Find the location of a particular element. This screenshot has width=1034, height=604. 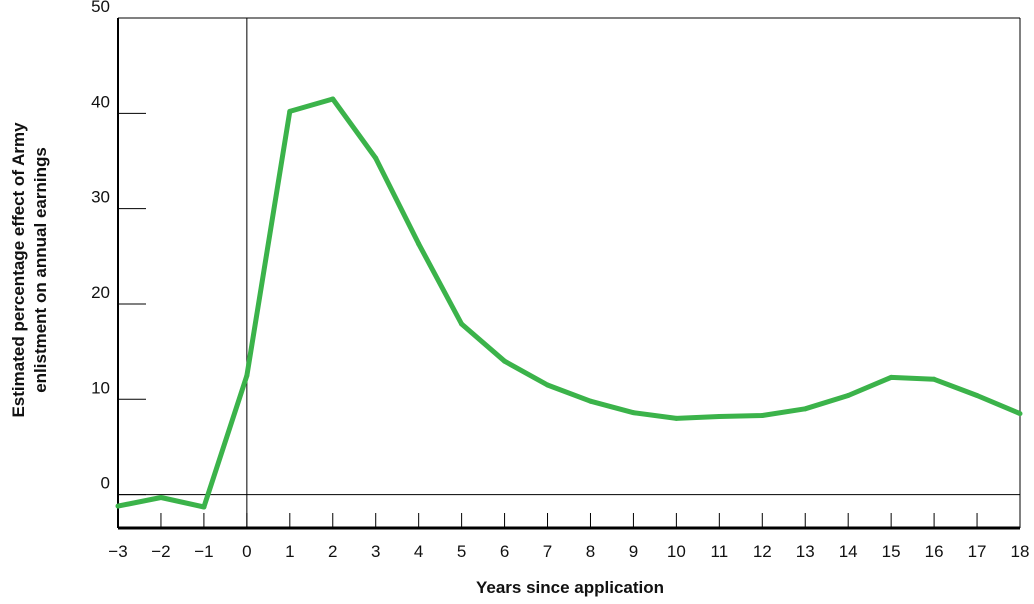

x-tick-label: −3 is located at coordinates (117, 551).